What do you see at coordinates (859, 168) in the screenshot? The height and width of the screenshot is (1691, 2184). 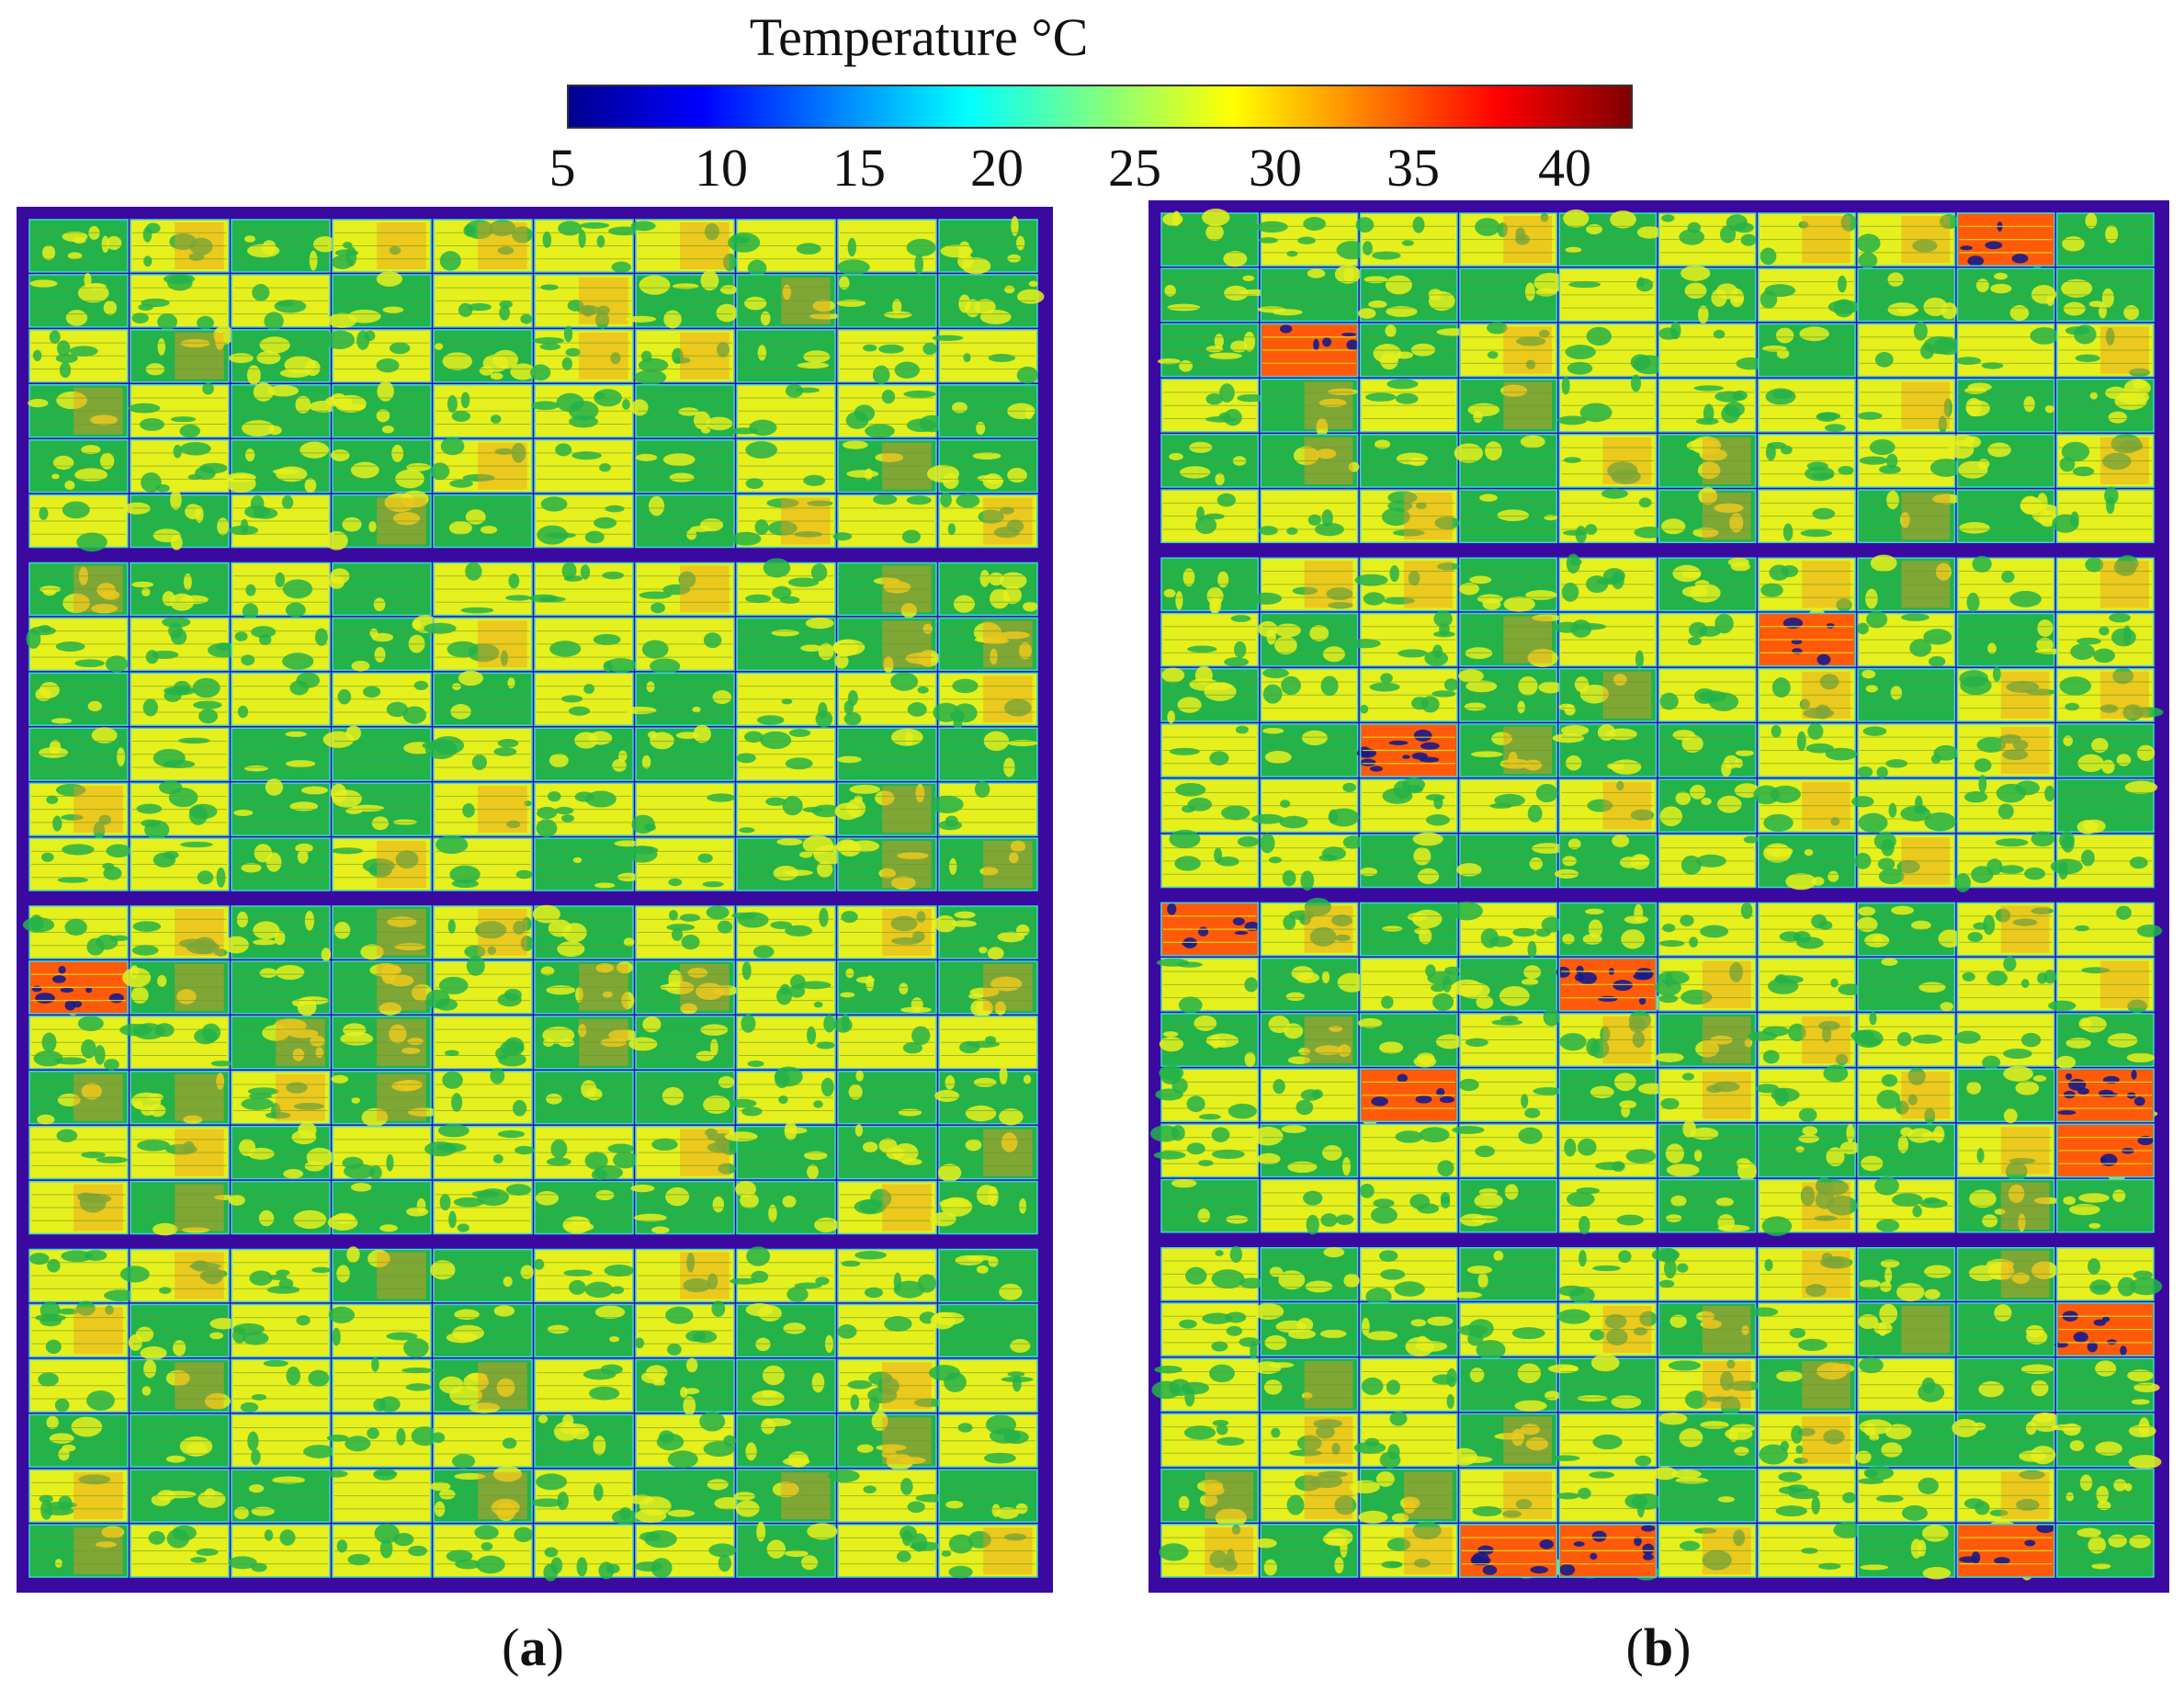 I see `colorbar-tick-15: 15` at bounding box center [859, 168].